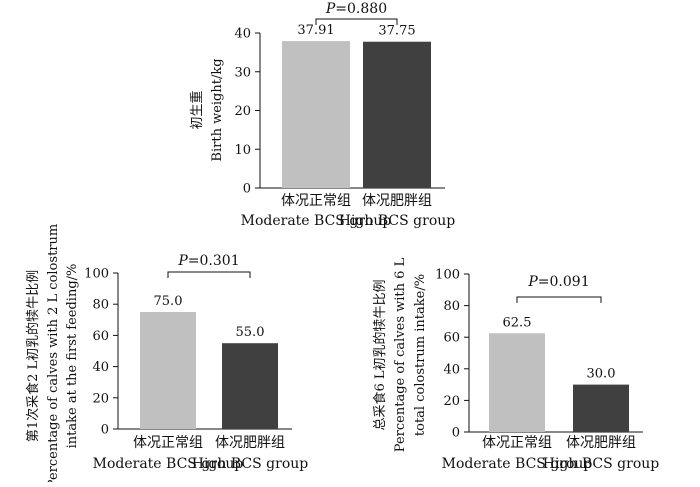 This screenshot has width=700, height=487. What do you see at coordinates (72, 356) in the screenshot?
I see `y-axis-label: intake at the first feeding/%` at bounding box center [72, 356].